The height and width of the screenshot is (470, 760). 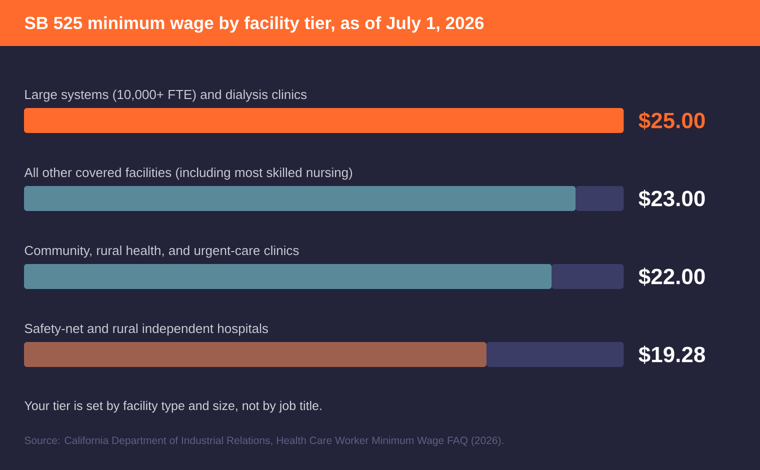 I want to click on y-tick-label: All other covered facilities (including most skilled nursing), so click(x=188, y=174).